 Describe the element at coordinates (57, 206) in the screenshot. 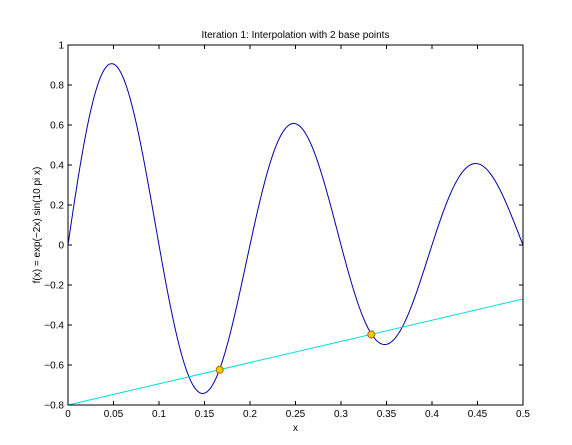

I see `y-tick-label-5: 0.2` at that location.